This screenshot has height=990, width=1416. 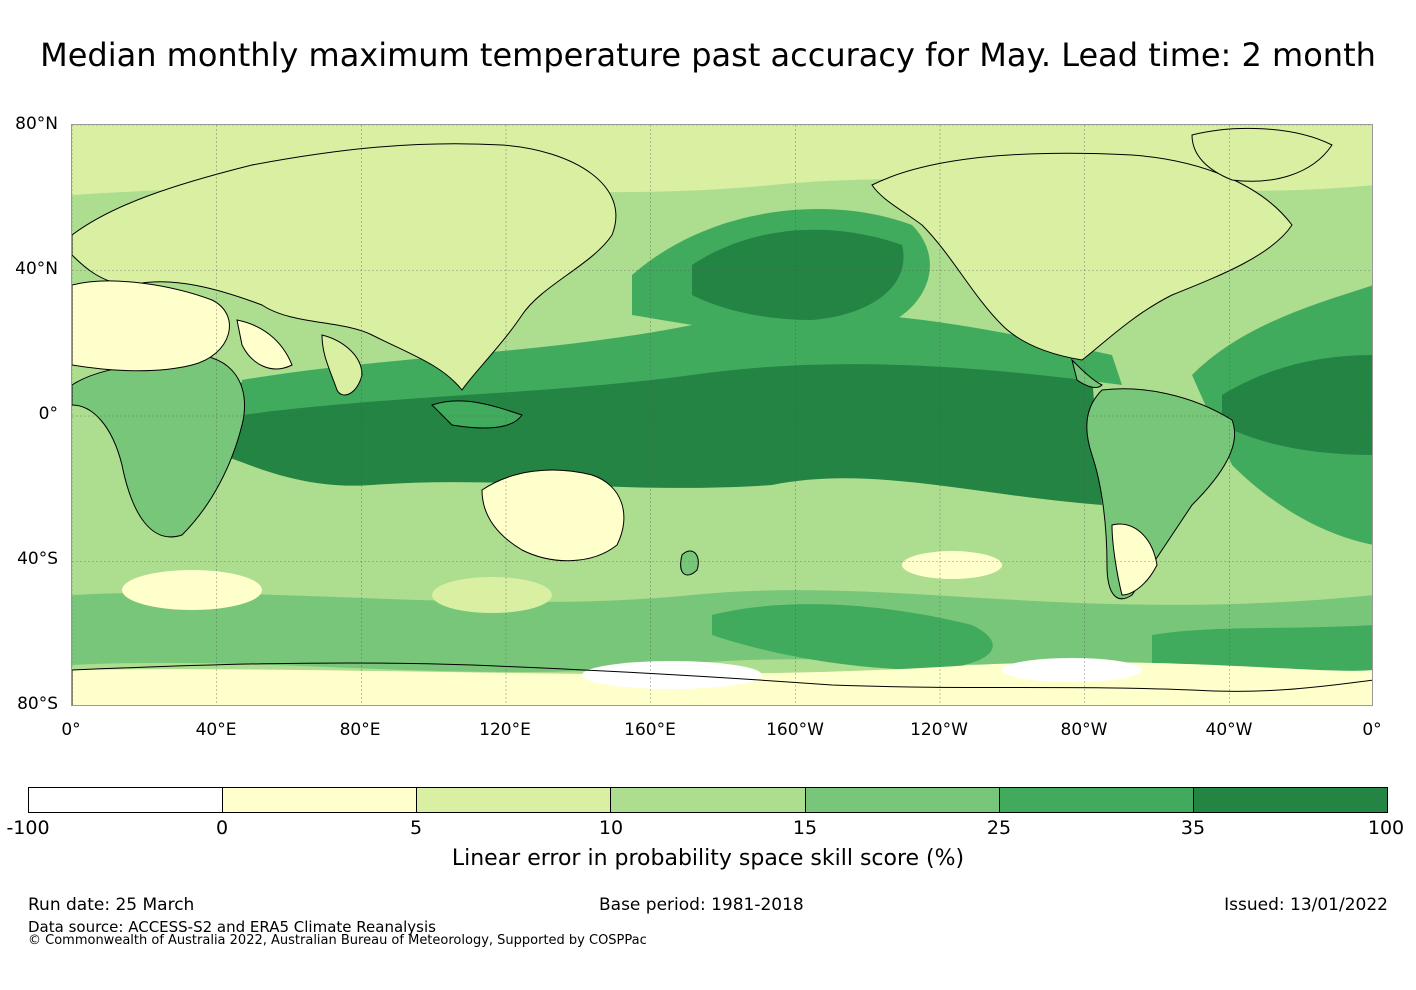 What do you see at coordinates (650, 730) in the screenshot?
I see `lon-label-160e: 160°E` at bounding box center [650, 730].